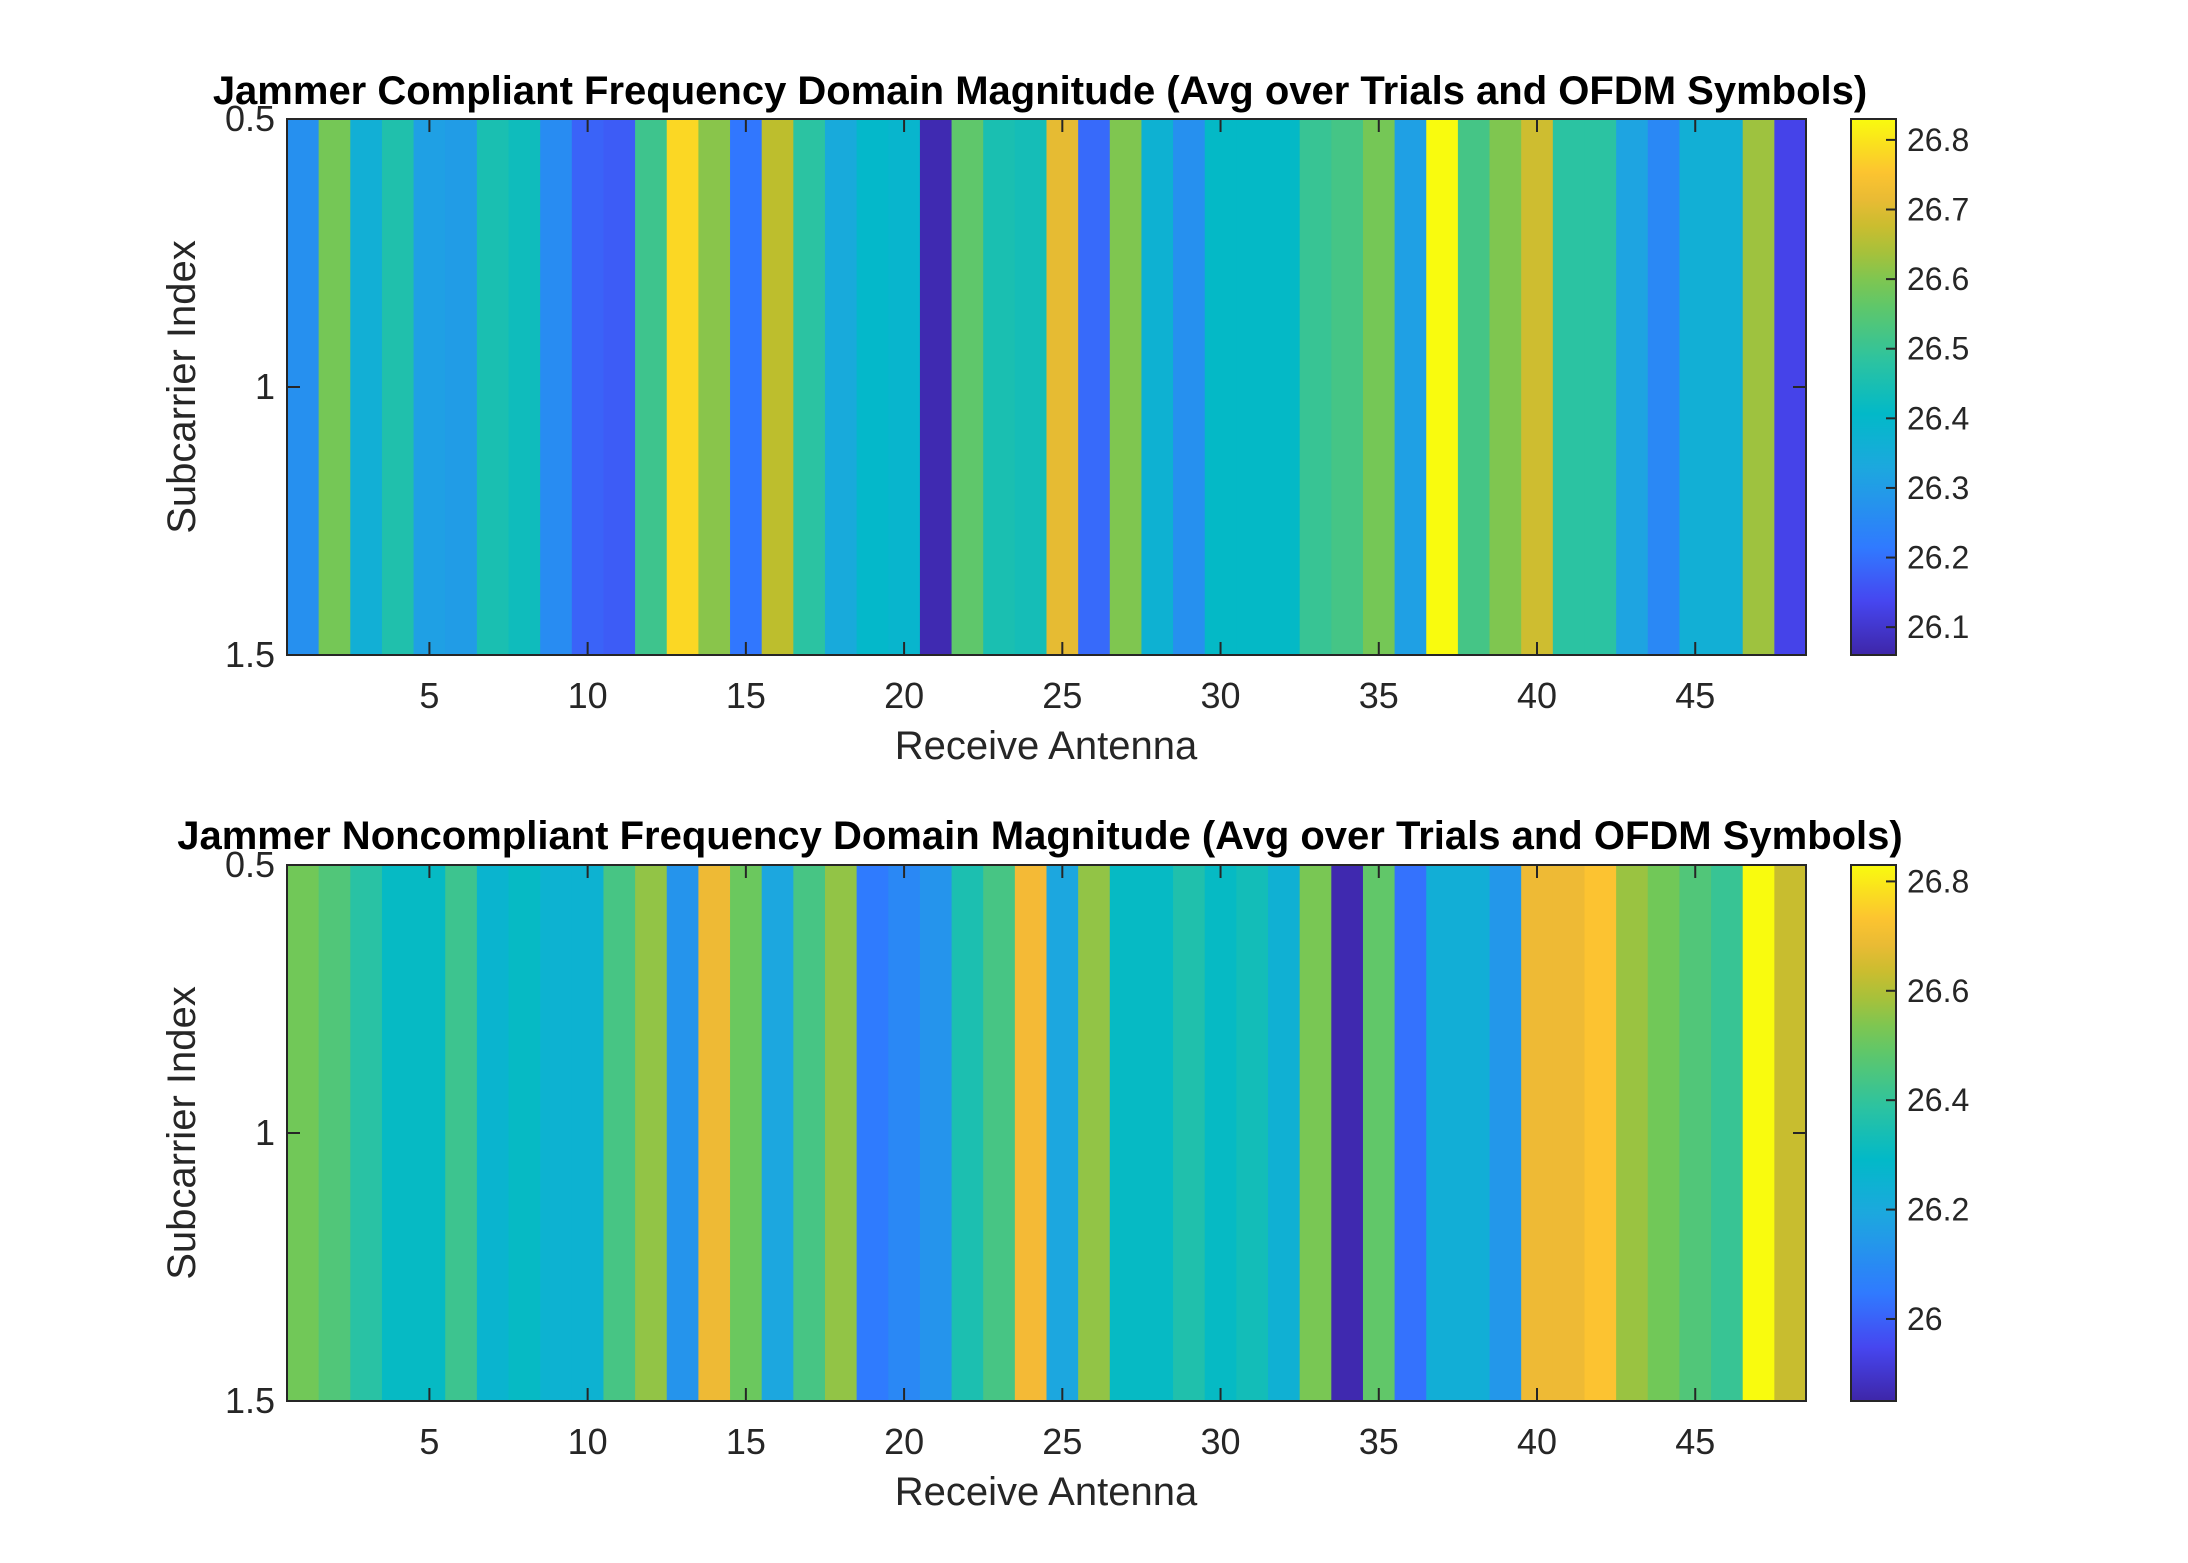 The image size is (2188, 1563). Describe the element at coordinates (1909, 387) in the screenshot. I see `colorbar-1: 26.1 26.2 26.3 26.4 26.5 26.6 26.7 26.8` at that location.